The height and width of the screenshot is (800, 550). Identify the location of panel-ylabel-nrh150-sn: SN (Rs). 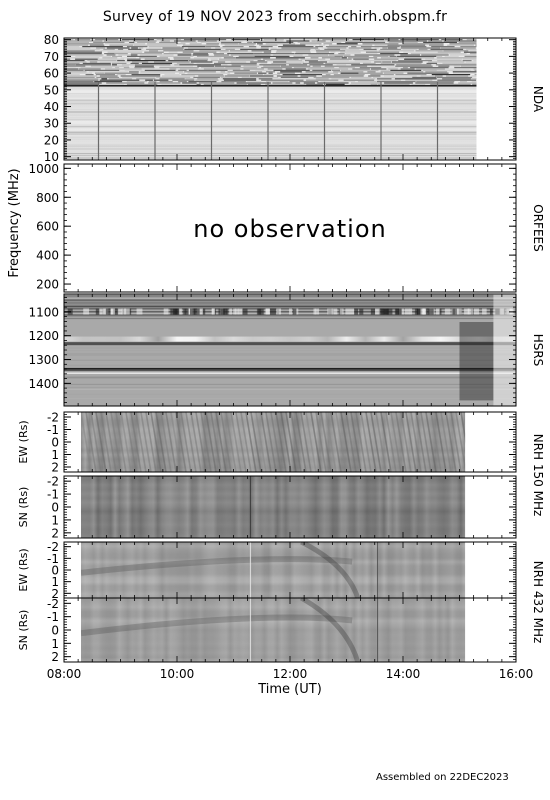
(23, 507).